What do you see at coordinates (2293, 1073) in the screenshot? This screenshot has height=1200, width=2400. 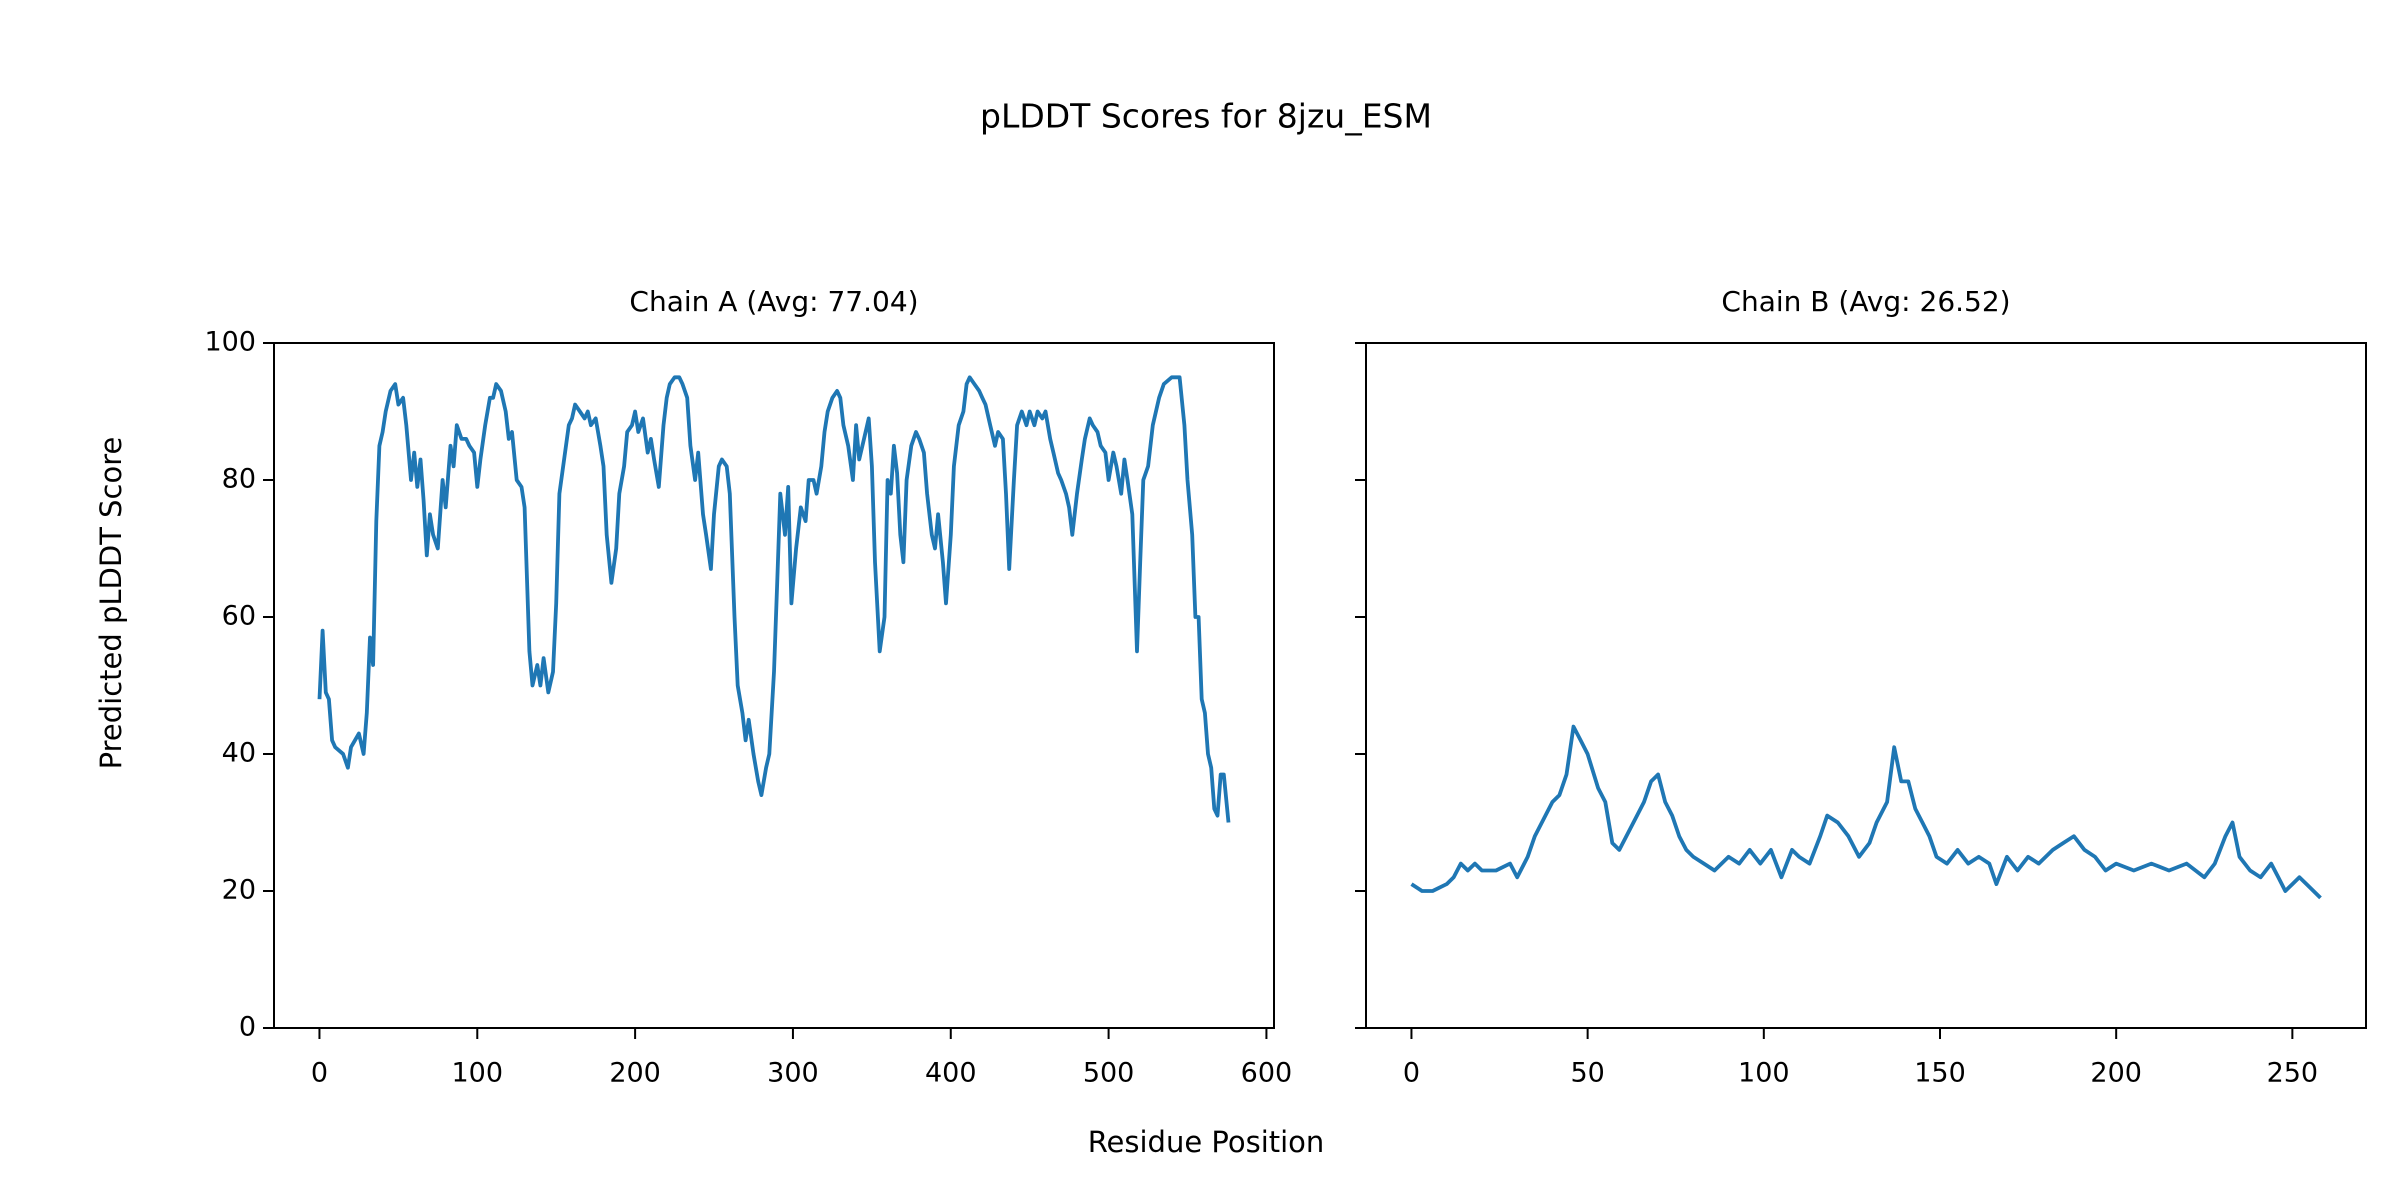 I see `x-tick-label: 250` at bounding box center [2293, 1073].